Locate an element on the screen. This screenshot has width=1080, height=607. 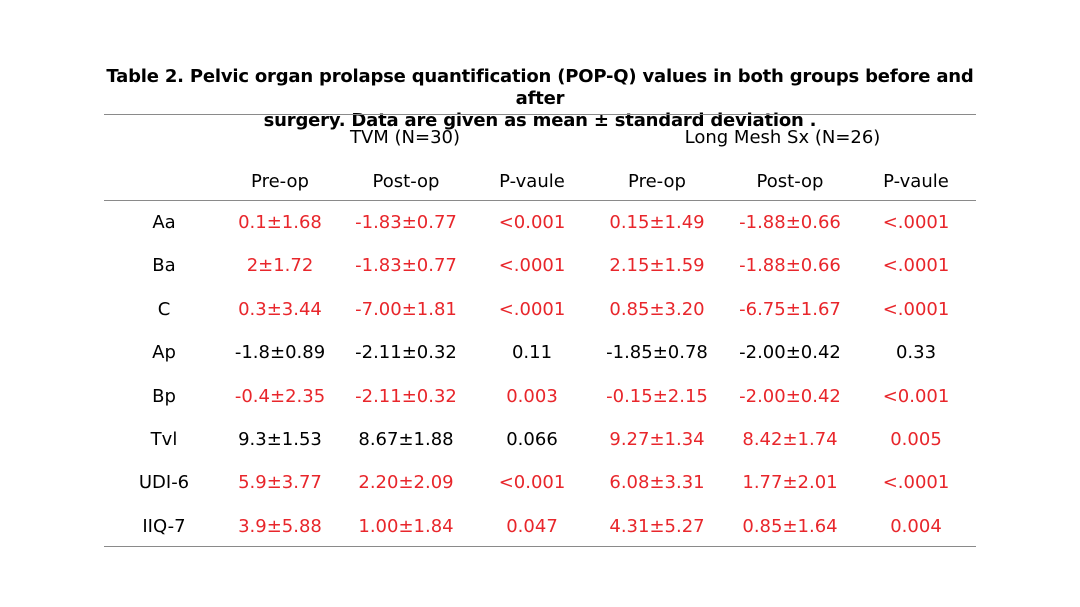
bottom-rule is located at coordinates (540, 546).